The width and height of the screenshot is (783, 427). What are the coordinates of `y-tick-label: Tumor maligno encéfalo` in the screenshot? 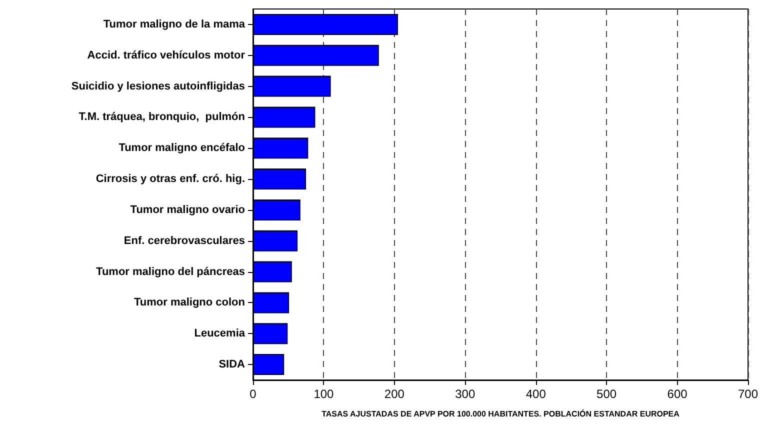 It's located at (182, 148).